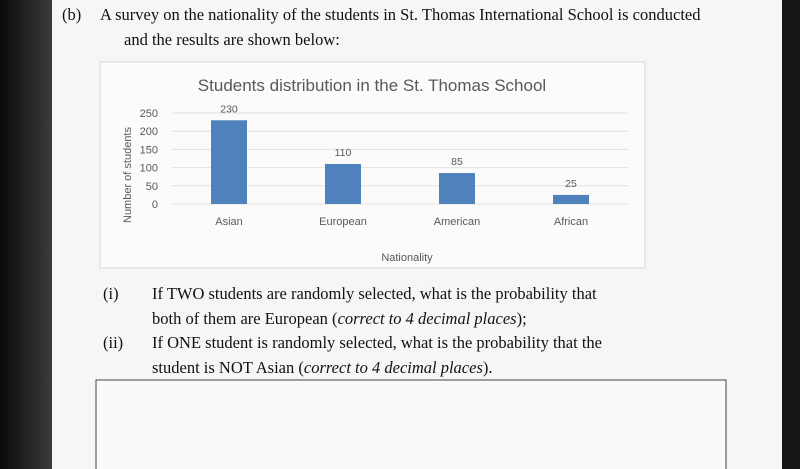  I want to click on x-axis-title: Nationality, so click(407, 258).